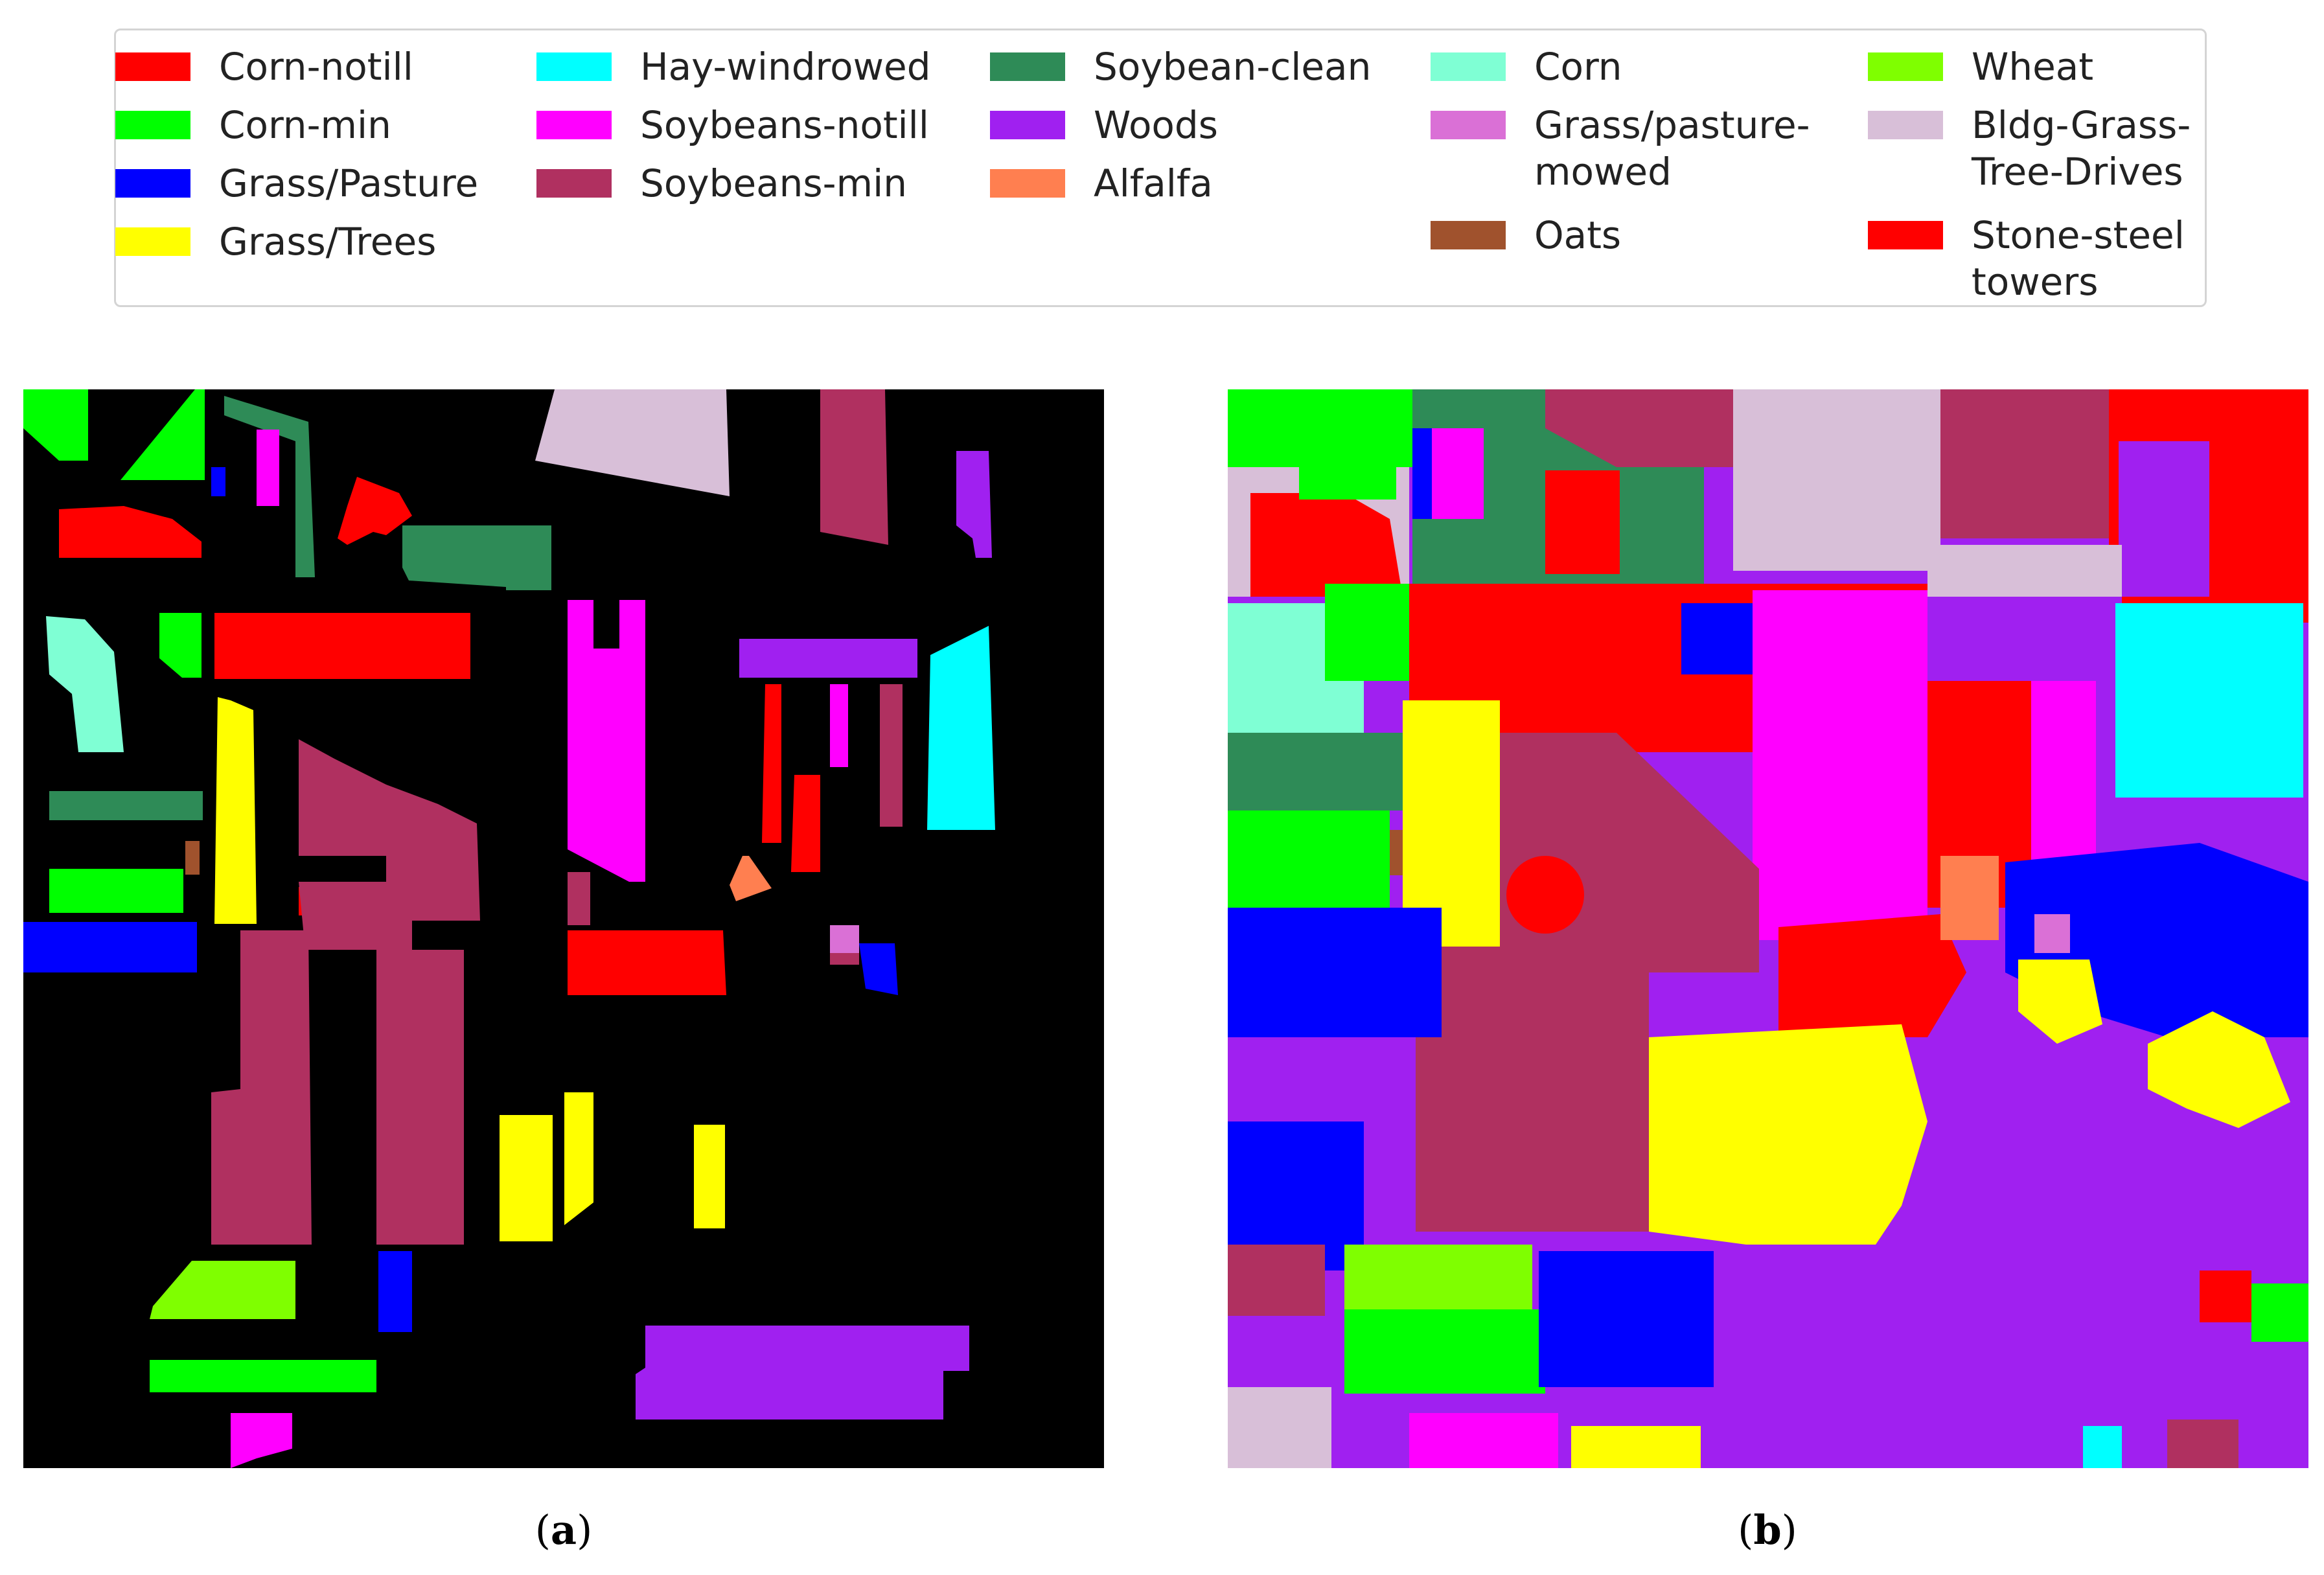  I want to click on field-wheat, so click(222, 1290).